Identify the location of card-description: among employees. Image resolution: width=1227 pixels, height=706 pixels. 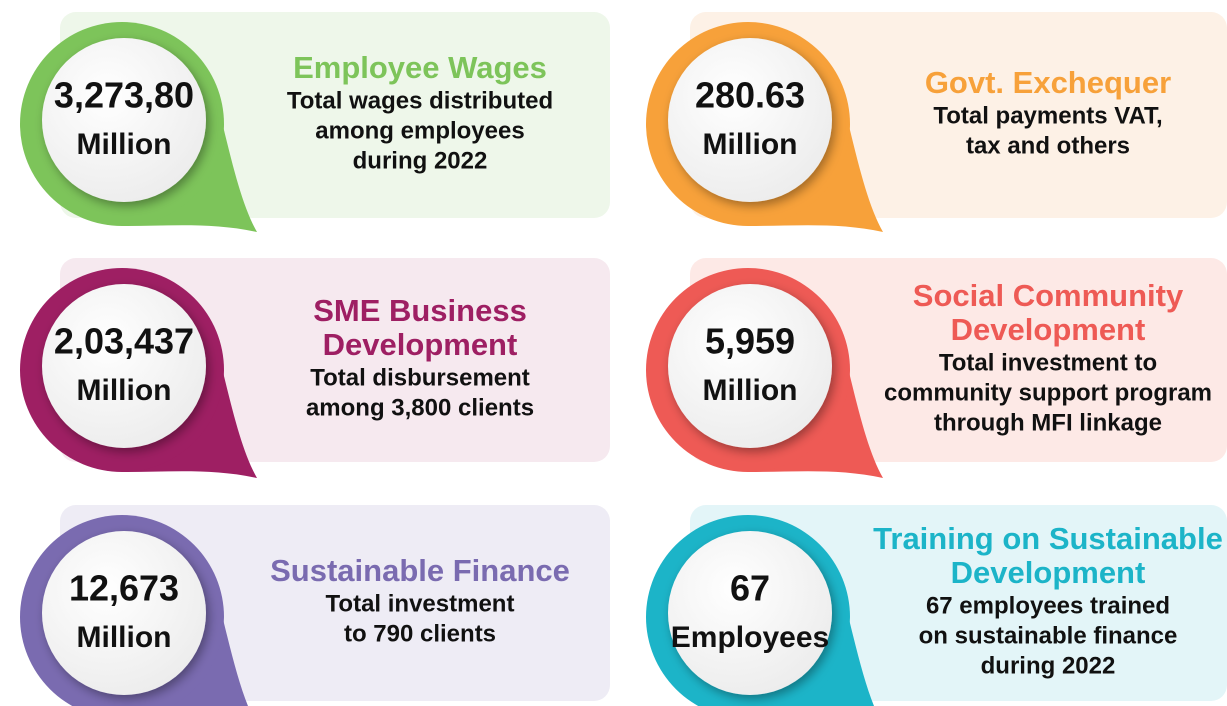
(419, 130).